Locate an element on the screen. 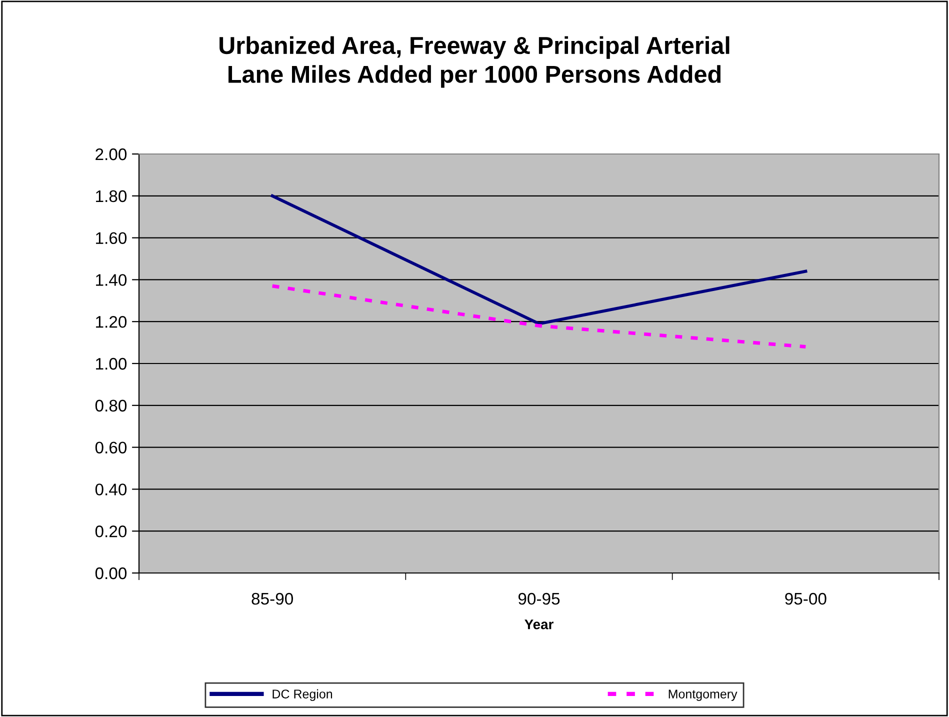 This screenshot has height=717, width=949. y-tick-label: 0.20 is located at coordinates (111, 532).